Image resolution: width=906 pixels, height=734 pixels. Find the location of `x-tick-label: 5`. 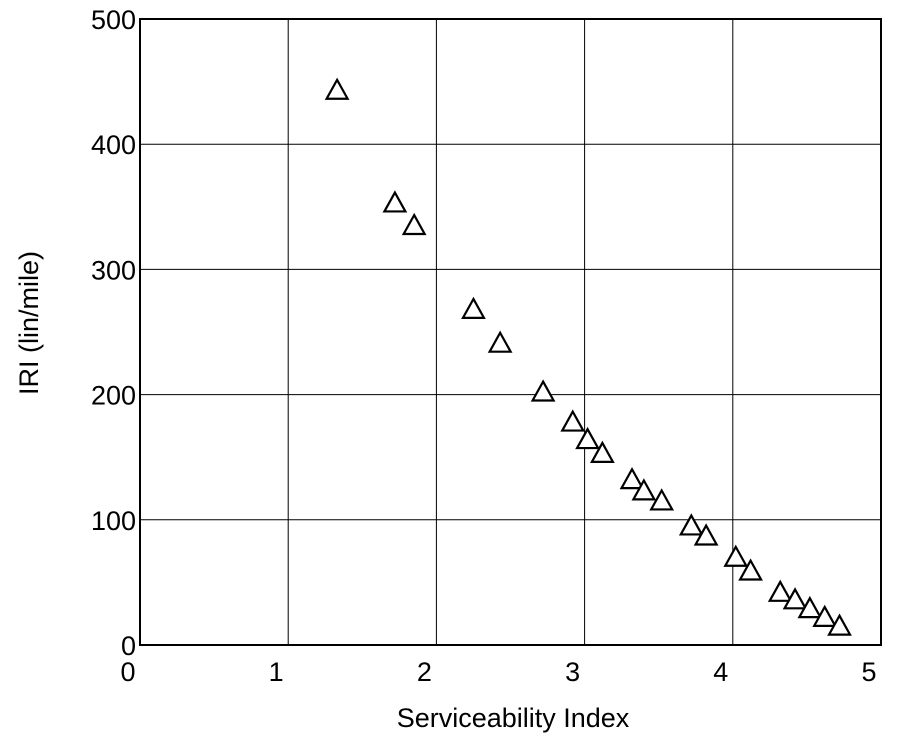

x-tick-label: 5 is located at coordinates (868, 672).